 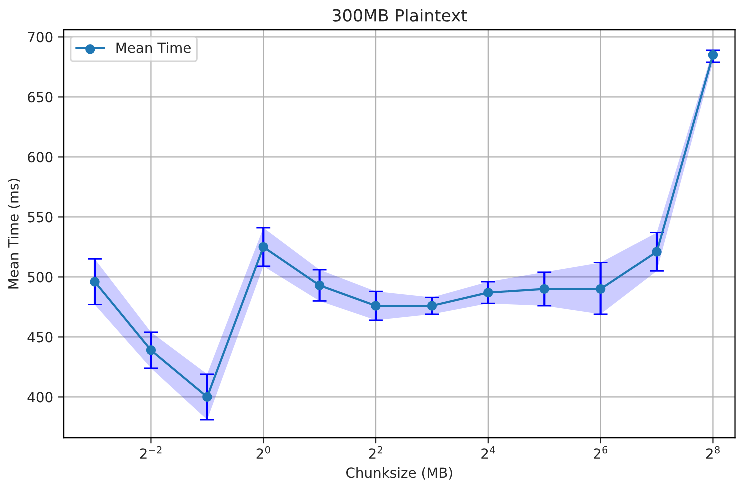 I want to click on x-tick-label: 2$^{0}$, so click(x=263, y=452).